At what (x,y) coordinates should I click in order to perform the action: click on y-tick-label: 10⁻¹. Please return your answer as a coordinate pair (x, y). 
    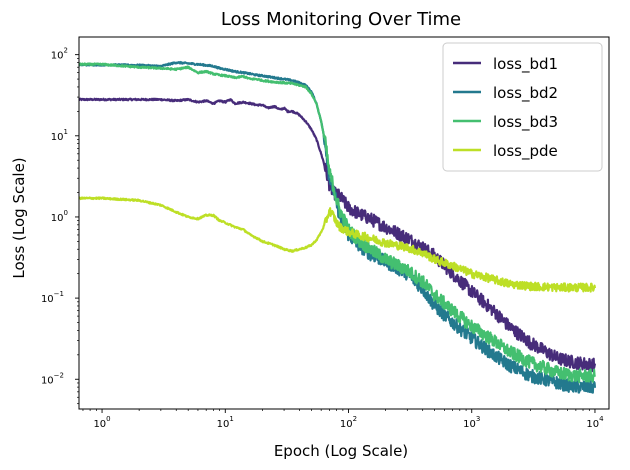
    Looking at the image, I should click on (52, 297).